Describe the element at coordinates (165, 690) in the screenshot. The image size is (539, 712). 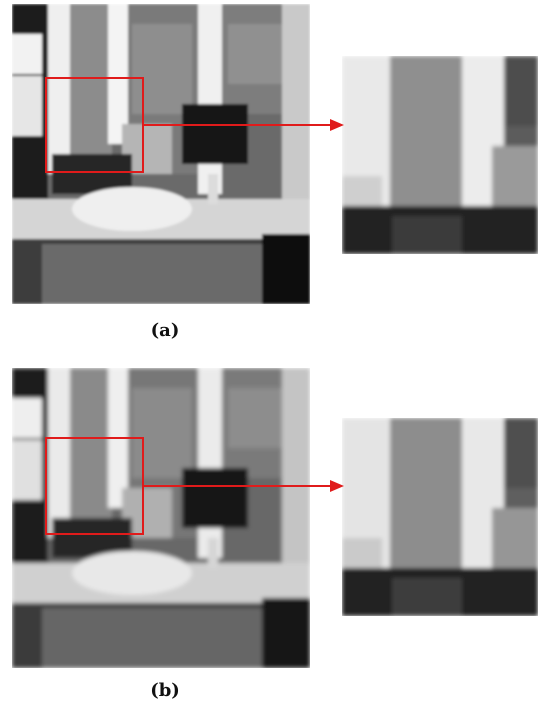
I see `panel-b-caption: (b)` at that location.